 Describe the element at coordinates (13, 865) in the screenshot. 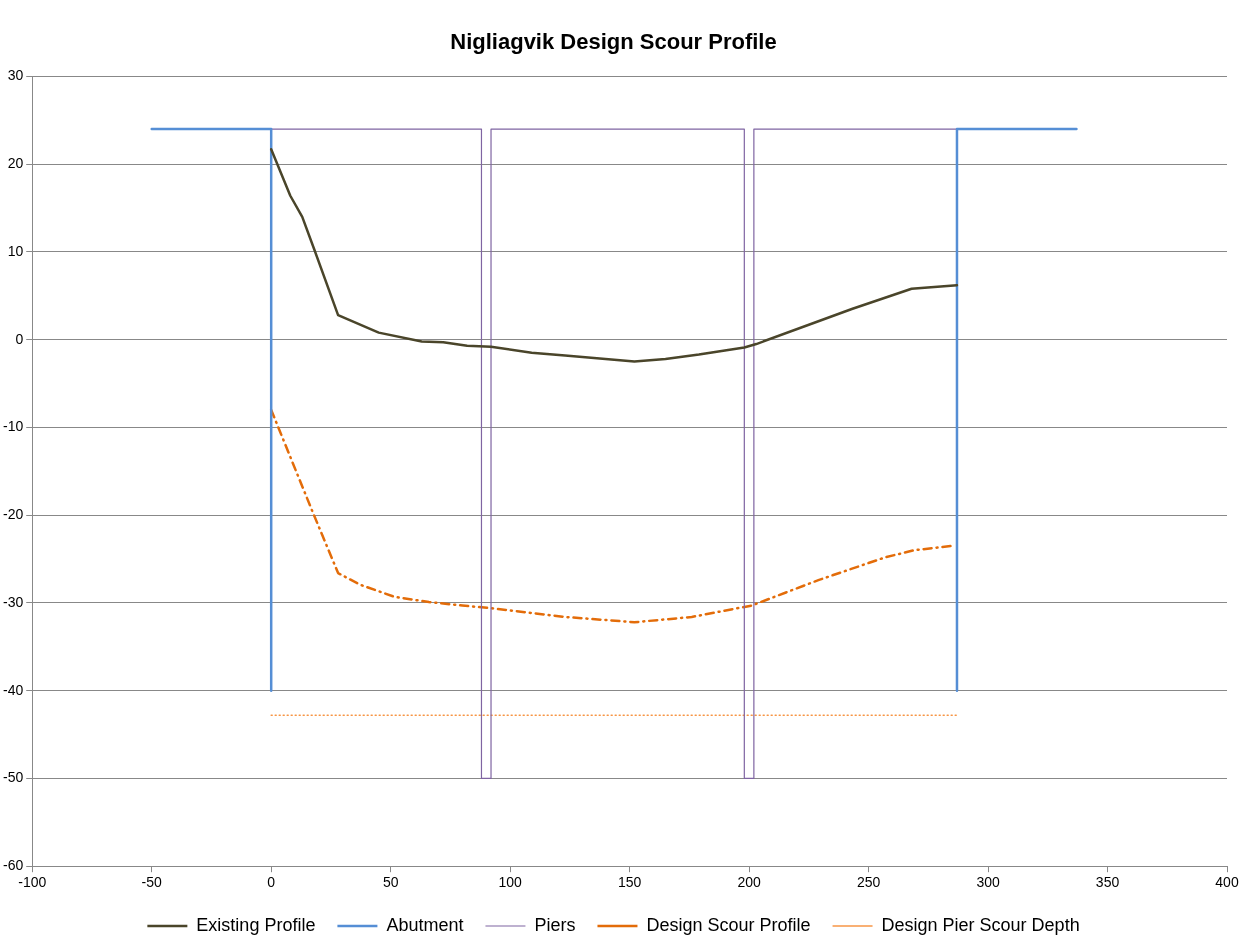

I see `y-tick-label: -60` at that location.